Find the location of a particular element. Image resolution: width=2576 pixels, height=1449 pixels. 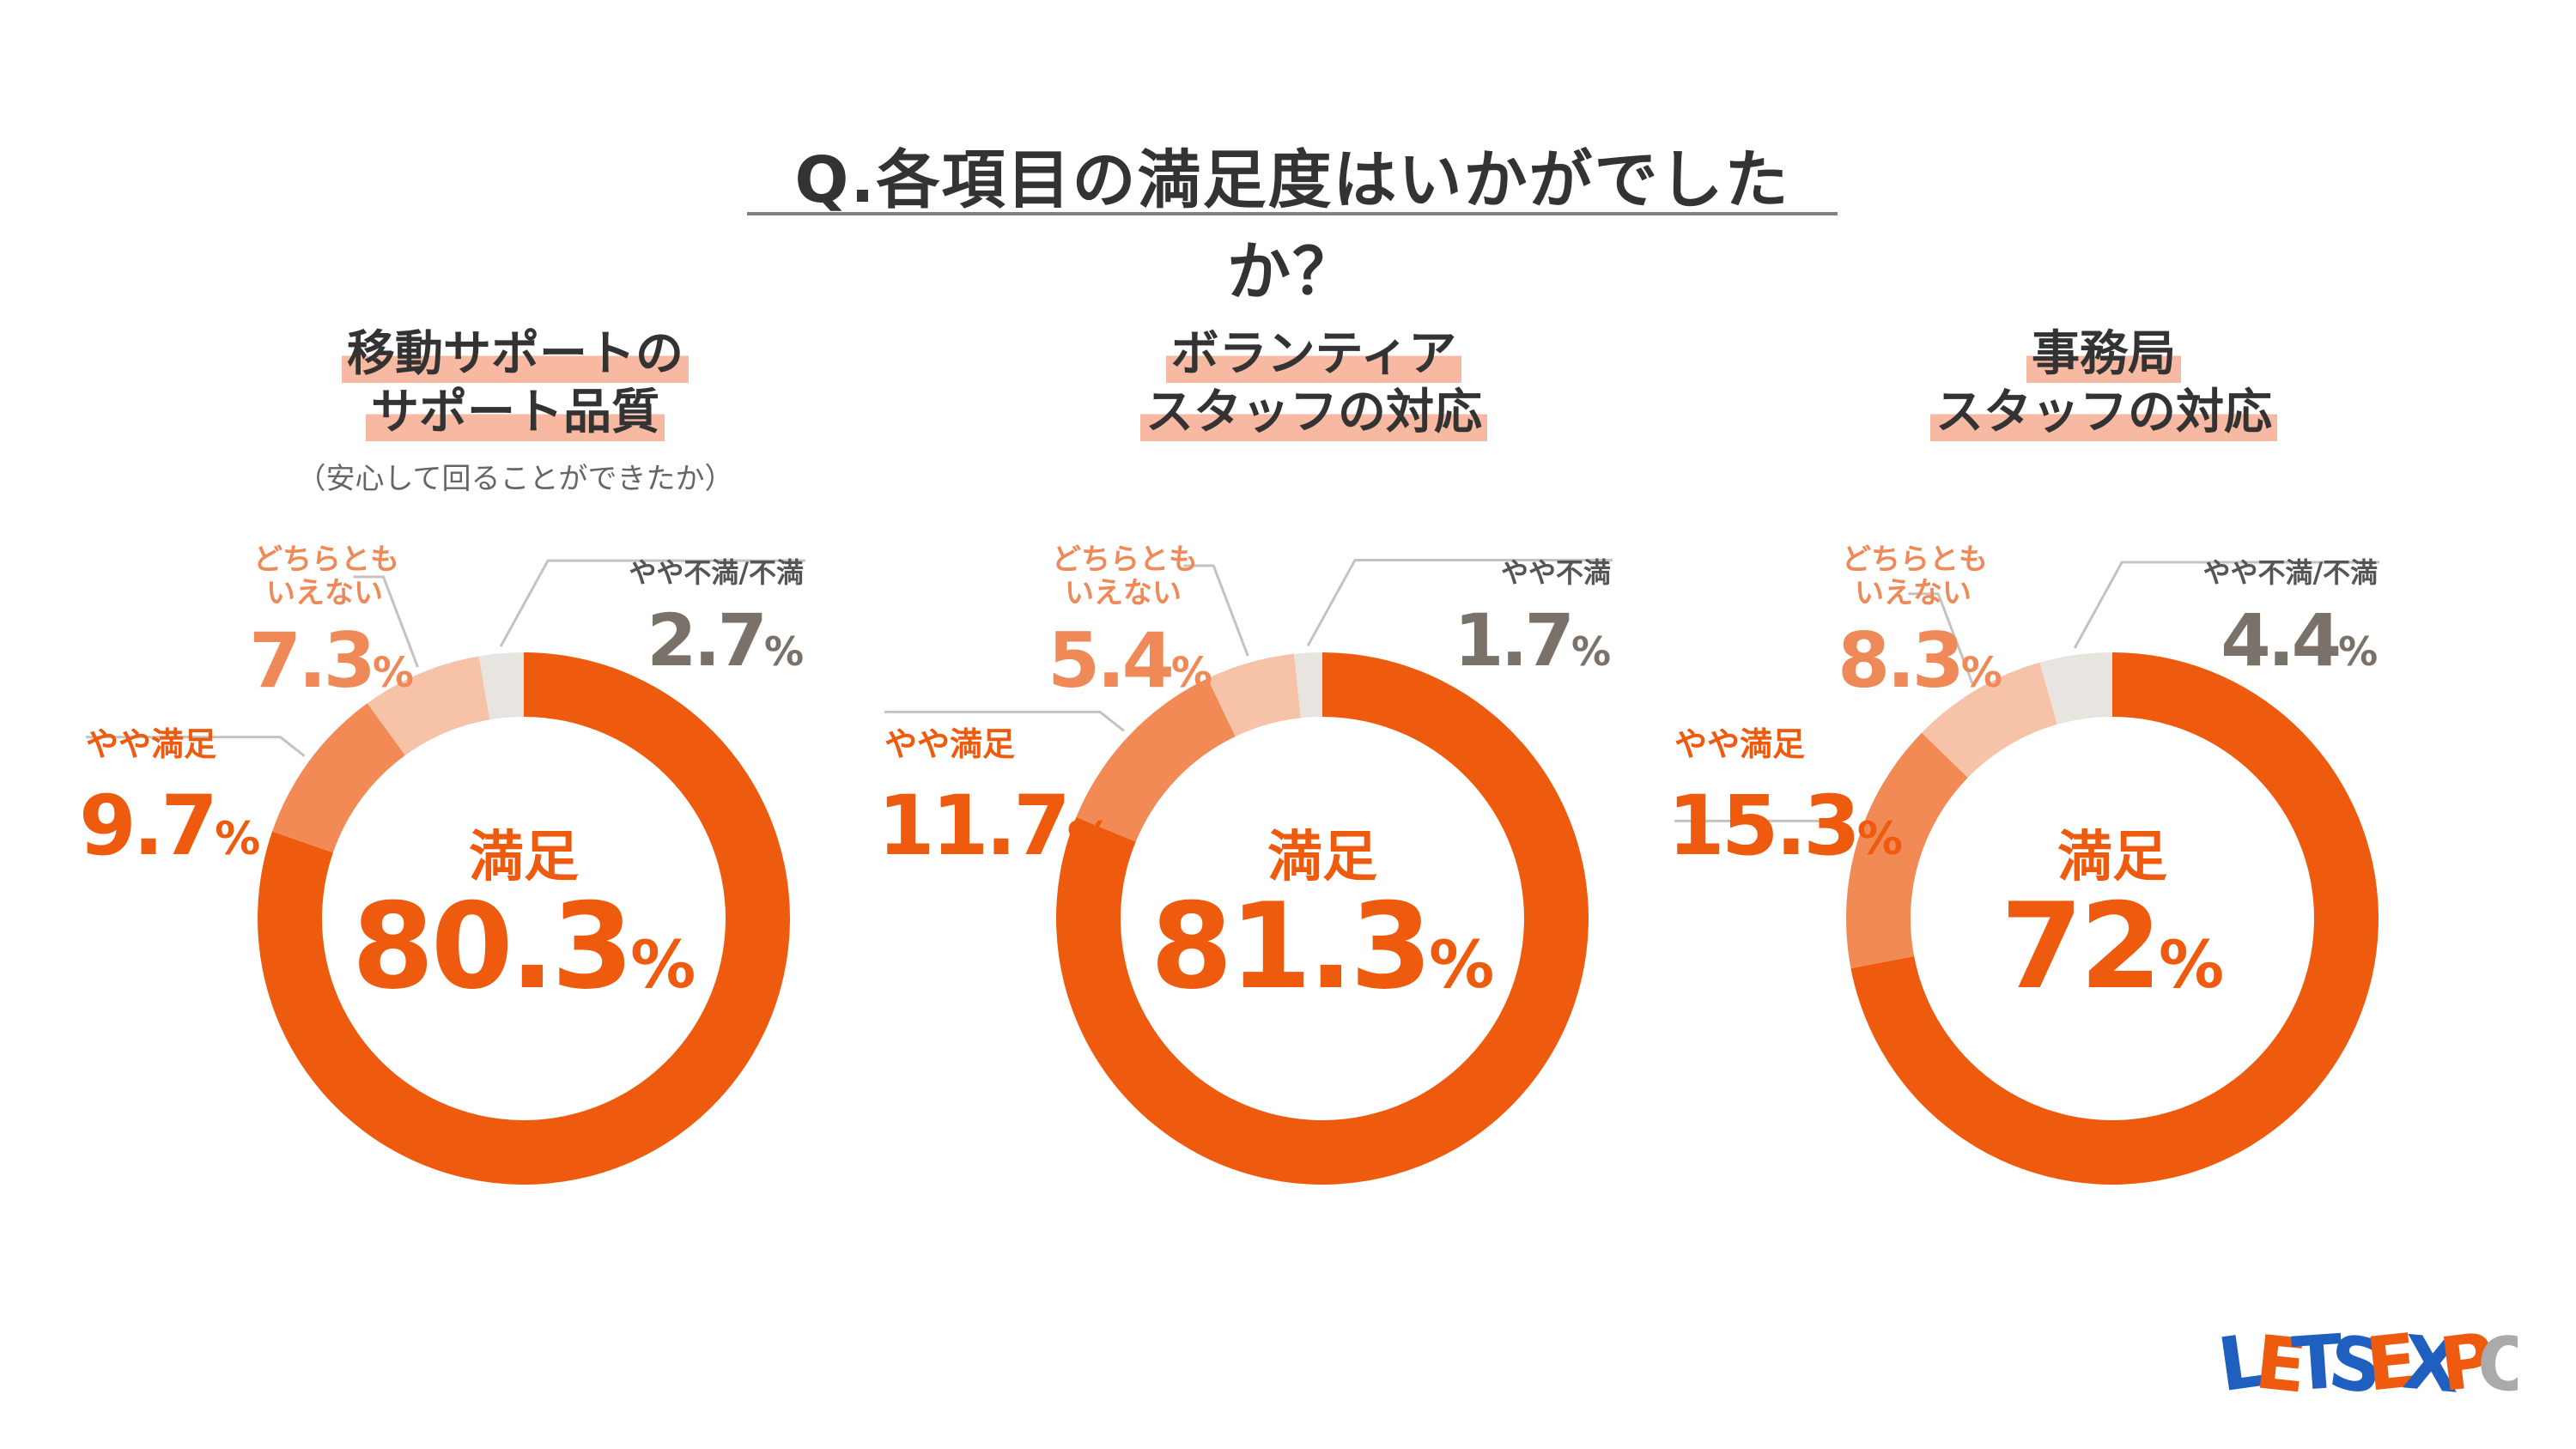

percent-value: 80.3 is located at coordinates (492, 946).